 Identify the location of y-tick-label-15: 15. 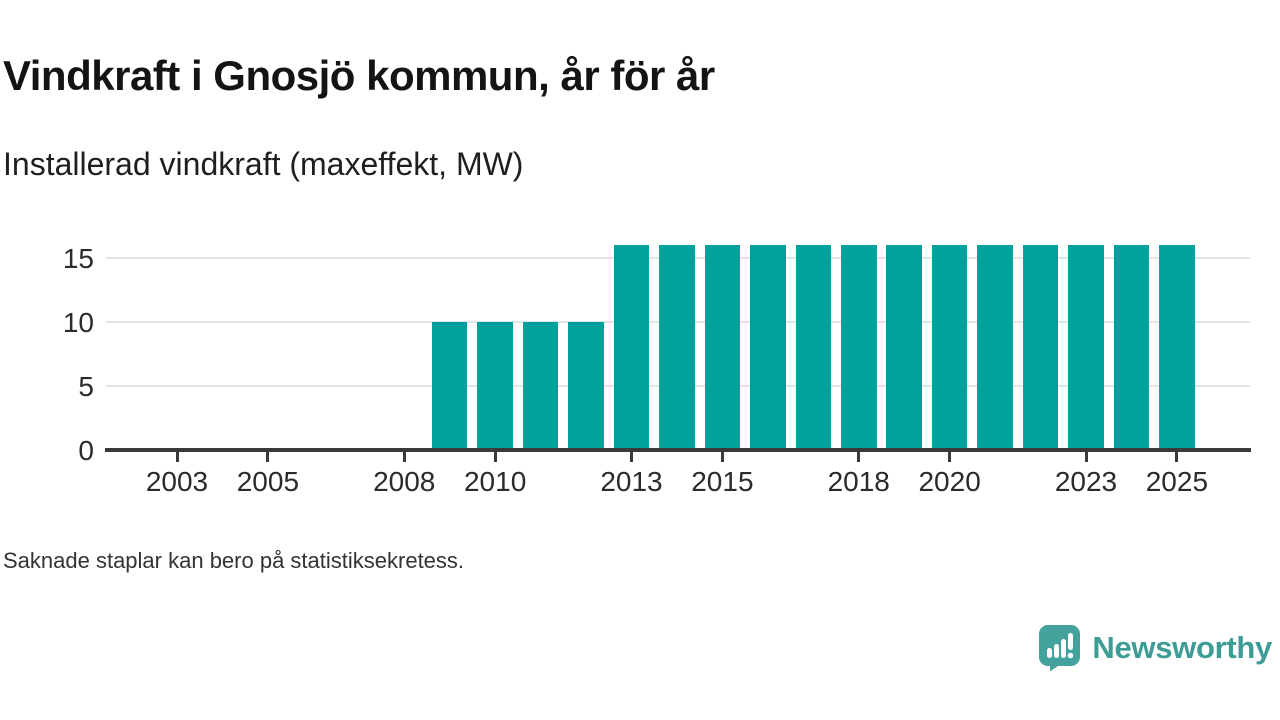
(78, 258).